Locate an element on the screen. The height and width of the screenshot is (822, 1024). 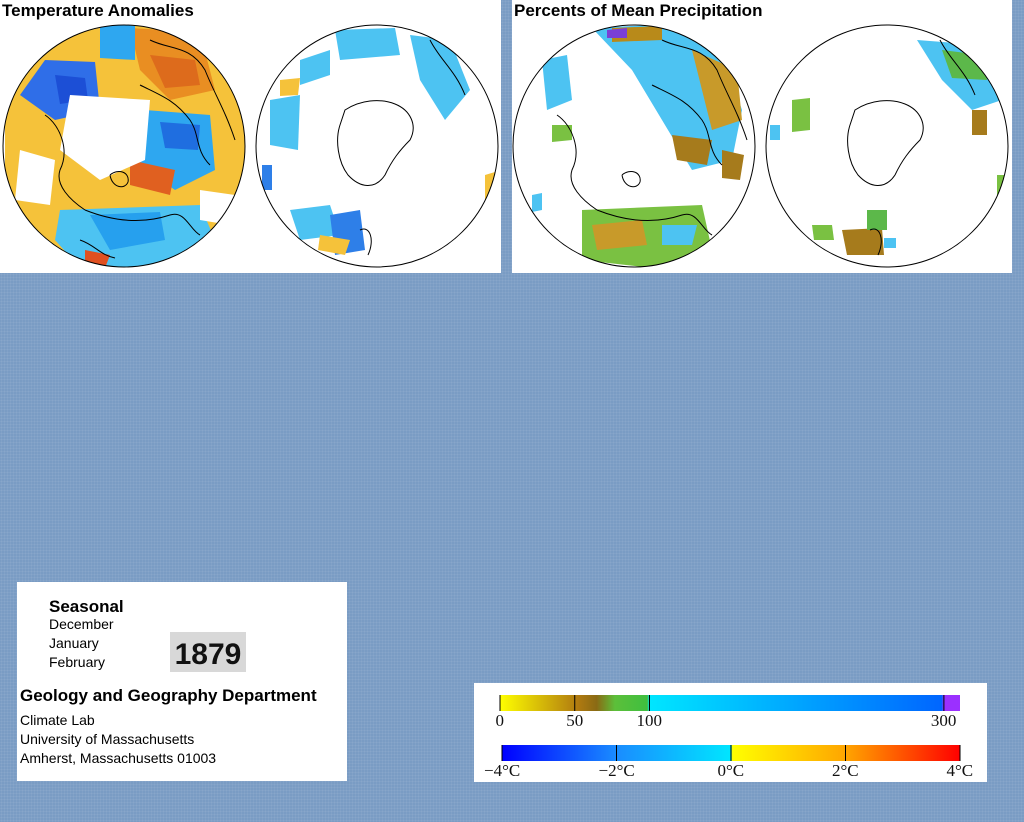
month-december: December is located at coordinates (81, 624).